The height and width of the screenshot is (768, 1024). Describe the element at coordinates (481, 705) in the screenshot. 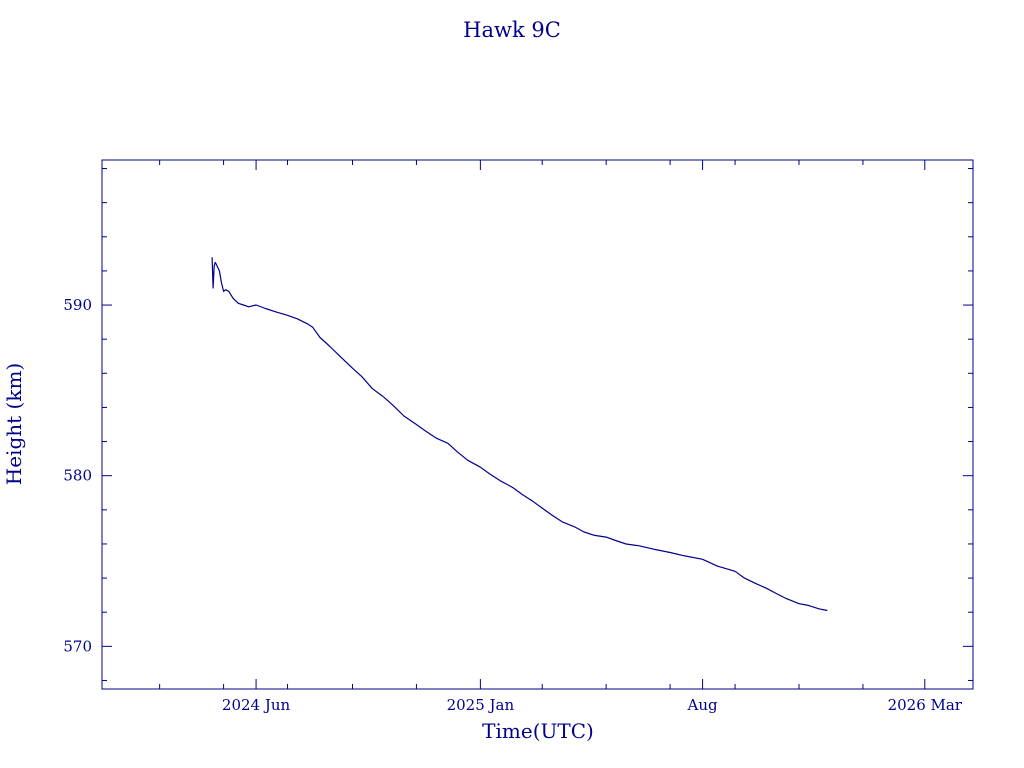

I see `x-tick-label: 2025 Jan` at that location.